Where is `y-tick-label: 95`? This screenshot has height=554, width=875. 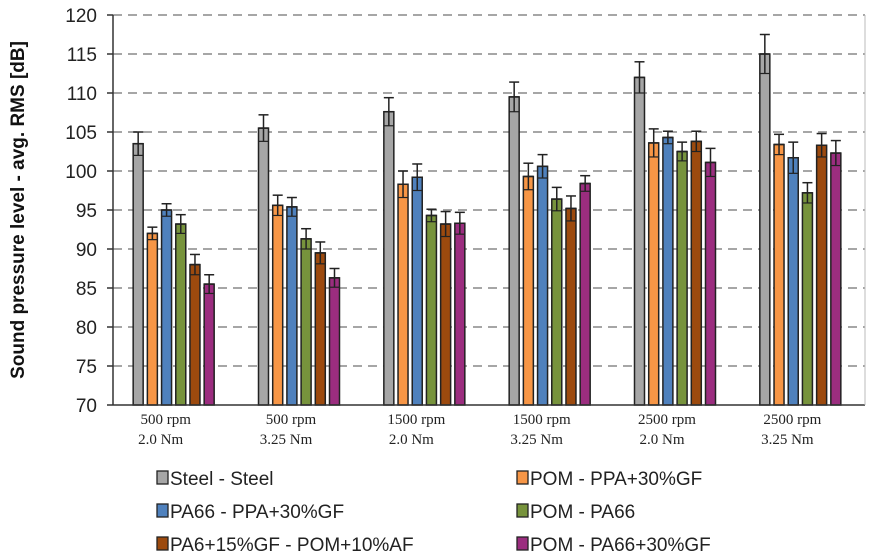
y-tick-label: 95 is located at coordinates (86, 211).